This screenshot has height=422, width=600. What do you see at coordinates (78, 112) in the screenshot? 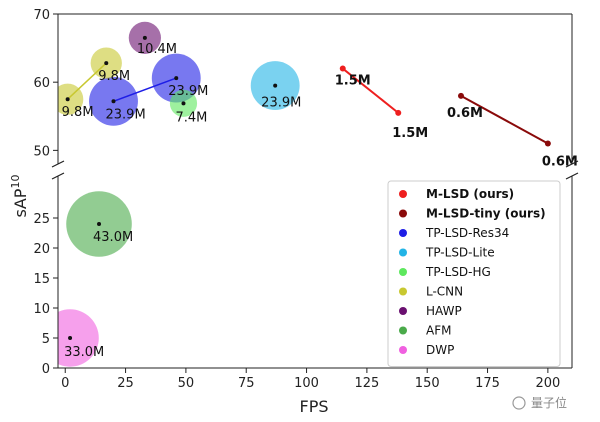
I see `point-label-5-0: 9.8M` at bounding box center [78, 112].